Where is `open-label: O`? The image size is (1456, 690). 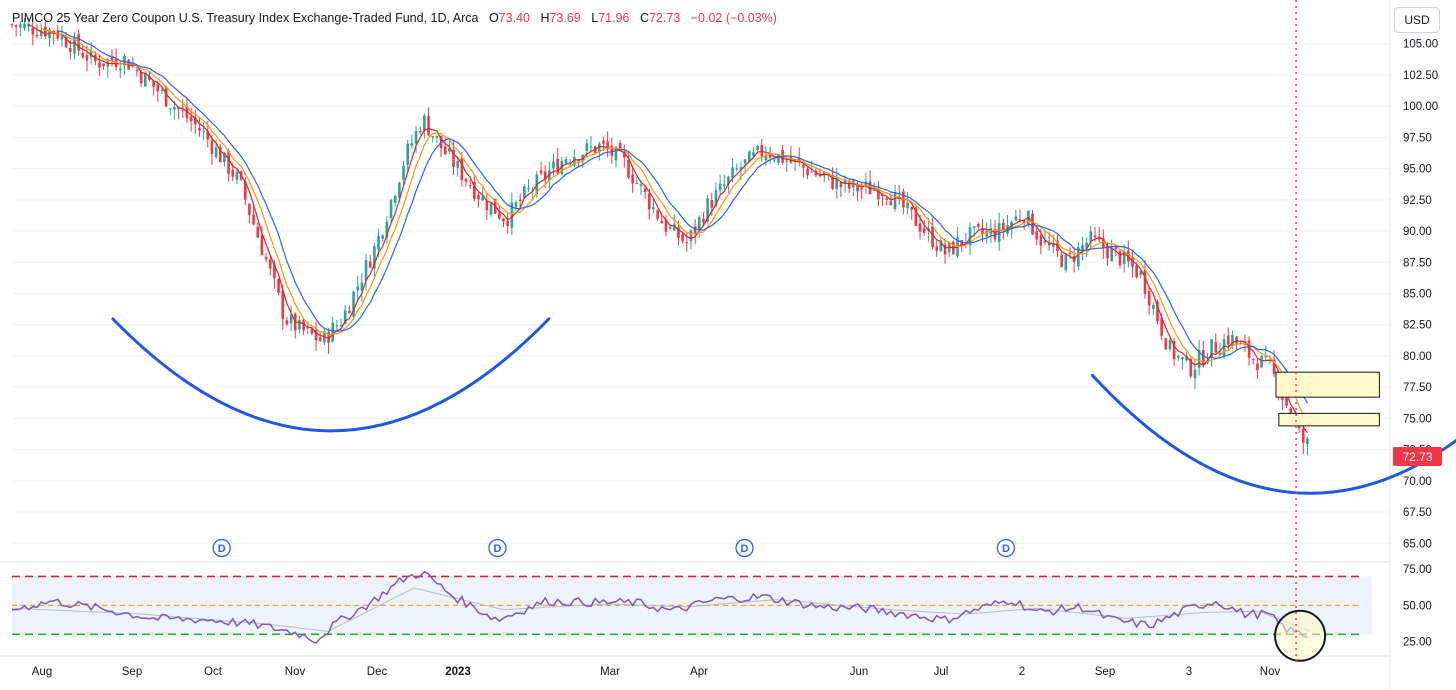 open-label: O is located at coordinates (493, 18).